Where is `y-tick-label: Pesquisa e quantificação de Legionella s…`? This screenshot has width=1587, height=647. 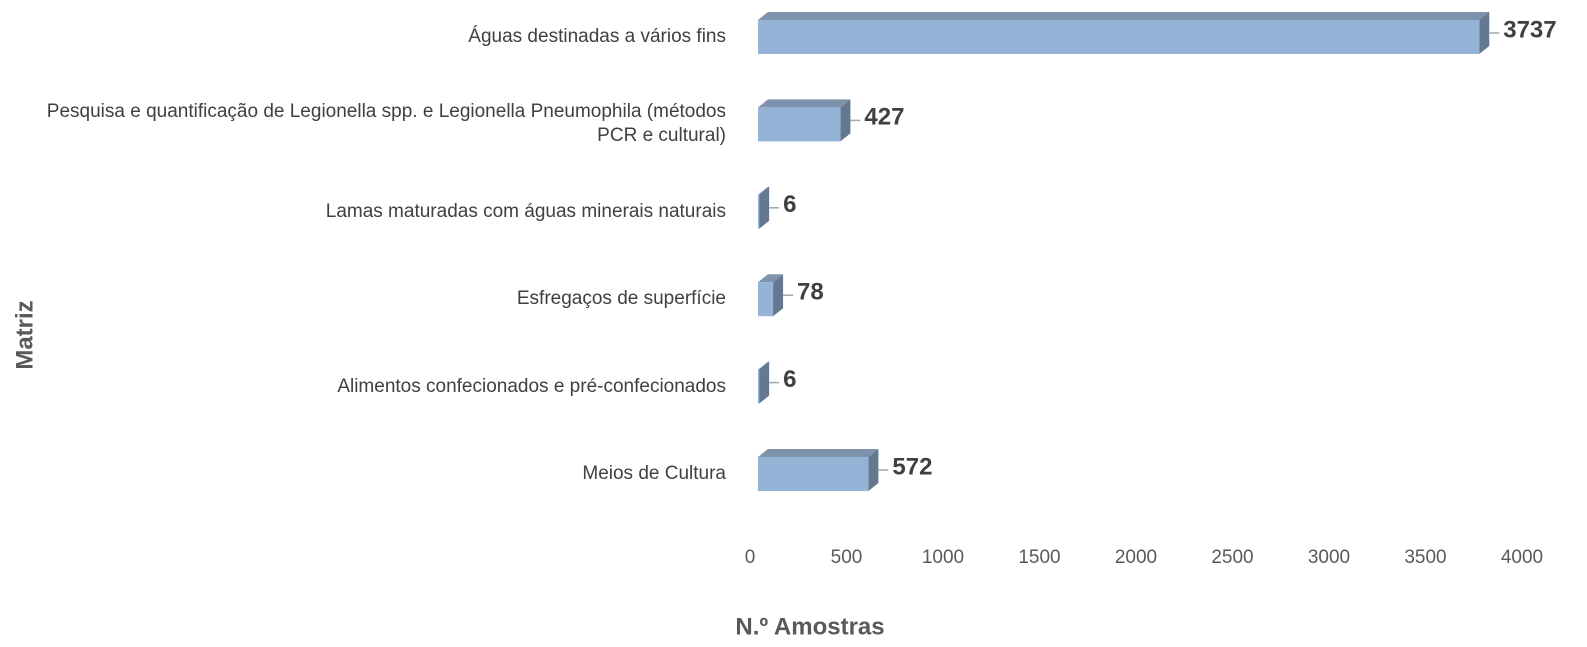
y-tick-label: Pesquisa e quantificação de Legionella s… is located at coordinates (386, 124).